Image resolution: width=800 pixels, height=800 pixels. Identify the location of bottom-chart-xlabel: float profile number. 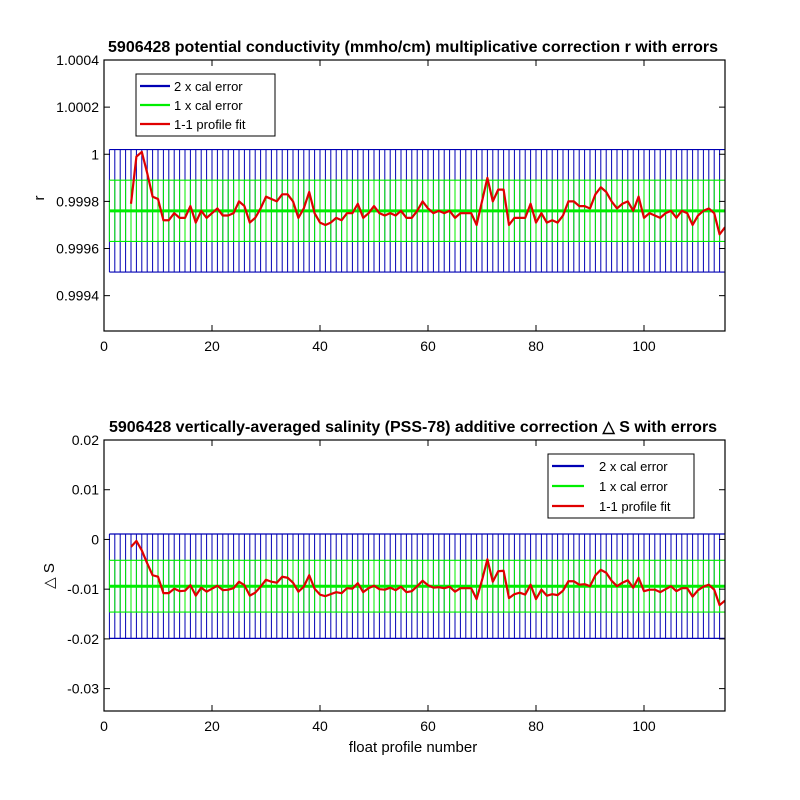
(413, 747).